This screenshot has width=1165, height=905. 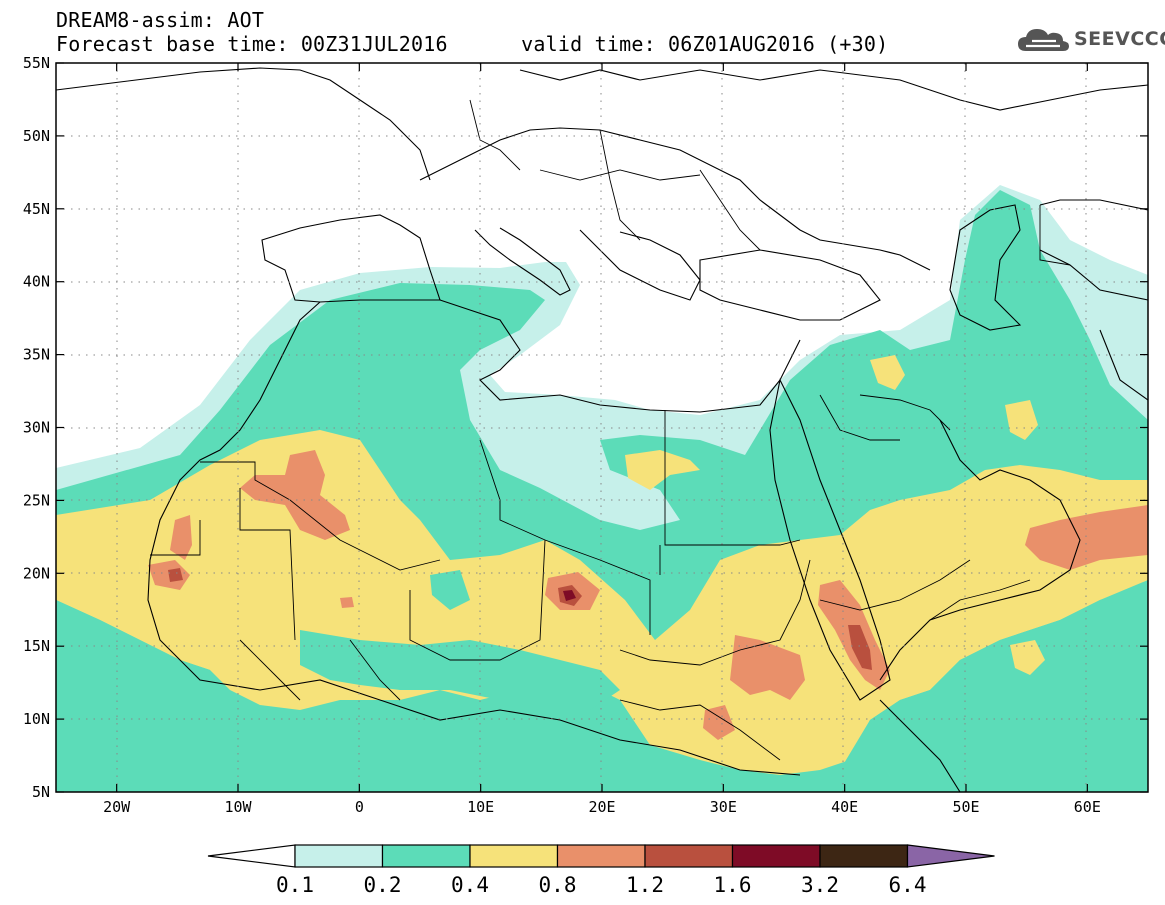 I want to click on colorbar: 0.1 0.2 0.4 0.8 1.2 1.6 3.2 6.4, so click(x=601, y=870).